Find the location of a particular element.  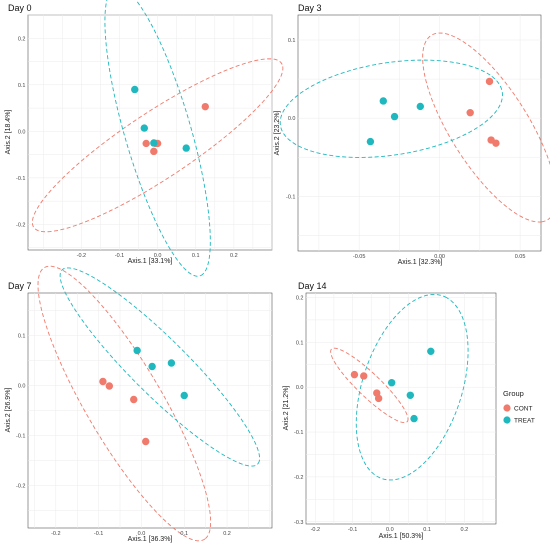

x-axis-label: Axis.1 [50.3%] is located at coordinates (401, 536).